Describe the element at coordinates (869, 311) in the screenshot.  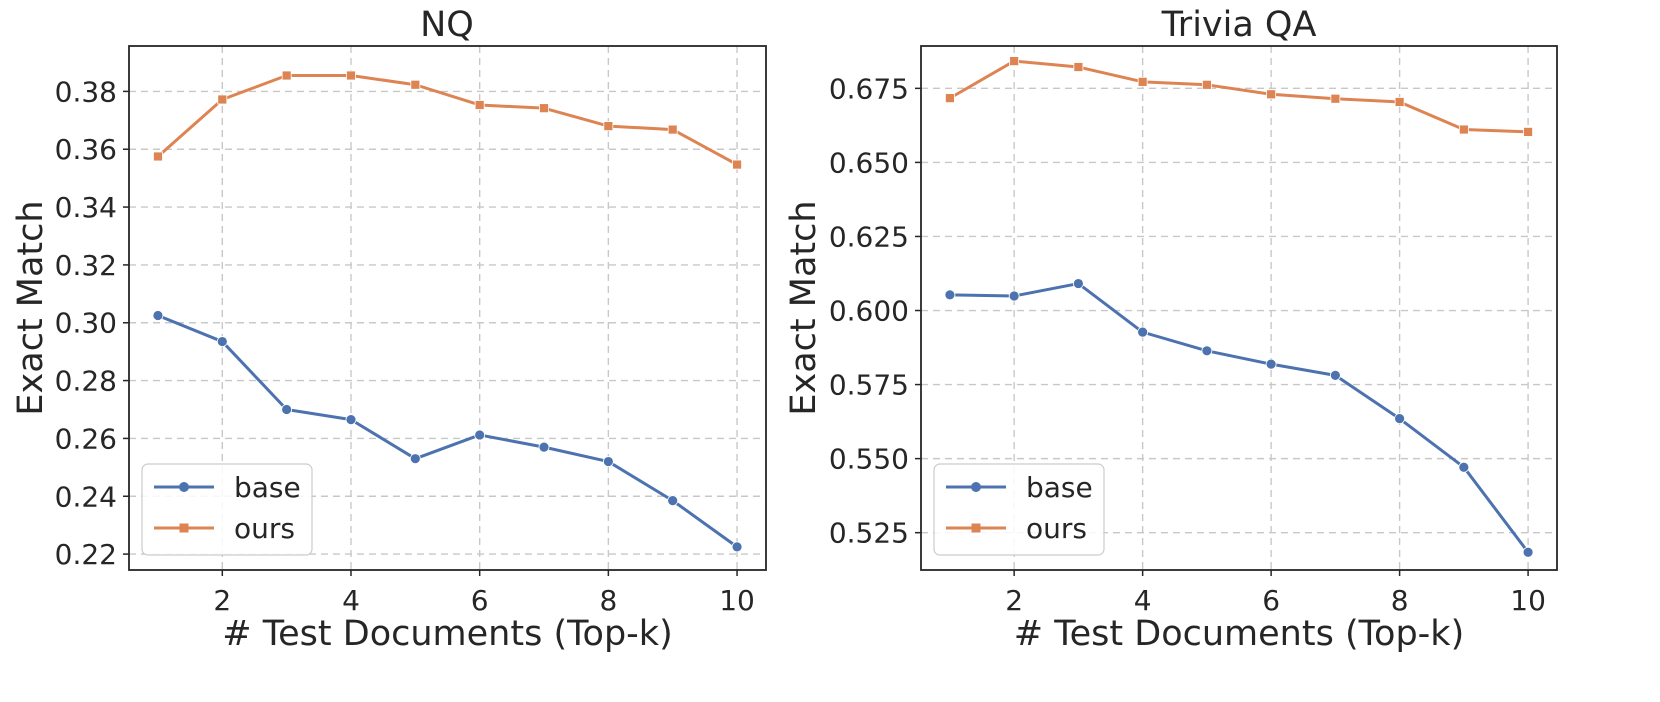
I see `y-tick-label: 0.600` at that location.